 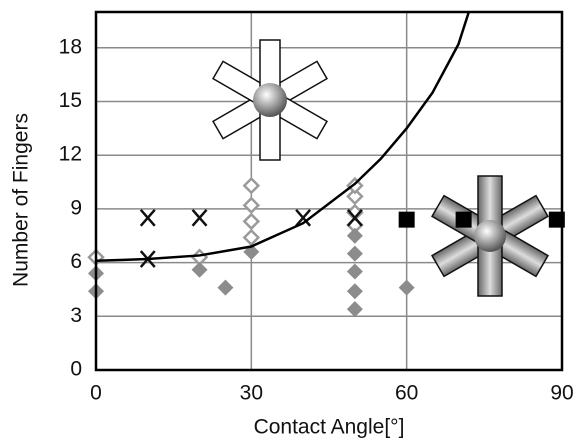 What do you see at coordinates (21, 200) in the screenshot?
I see `y-axis-title: Number of Fingers` at bounding box center [21, 200].